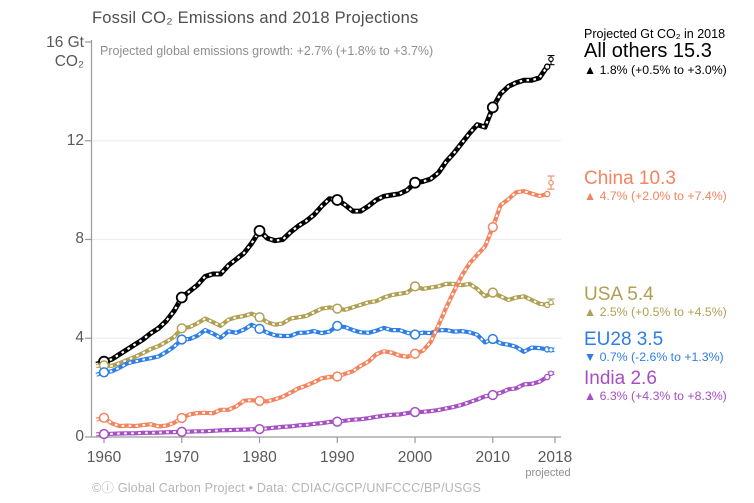  Describe the element at coordinates (104, 457) in the screenshot. I see `x-tick-label-1960: 1960` at that location.